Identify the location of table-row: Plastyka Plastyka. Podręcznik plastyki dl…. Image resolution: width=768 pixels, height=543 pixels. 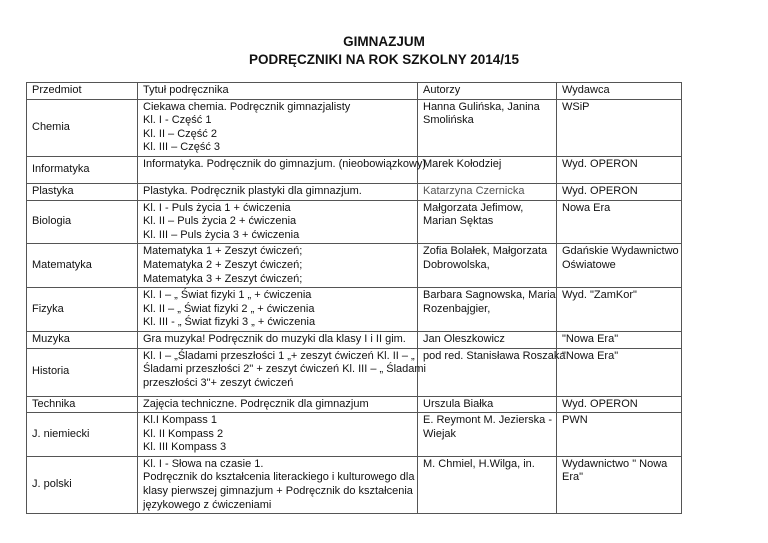
(354, 191).